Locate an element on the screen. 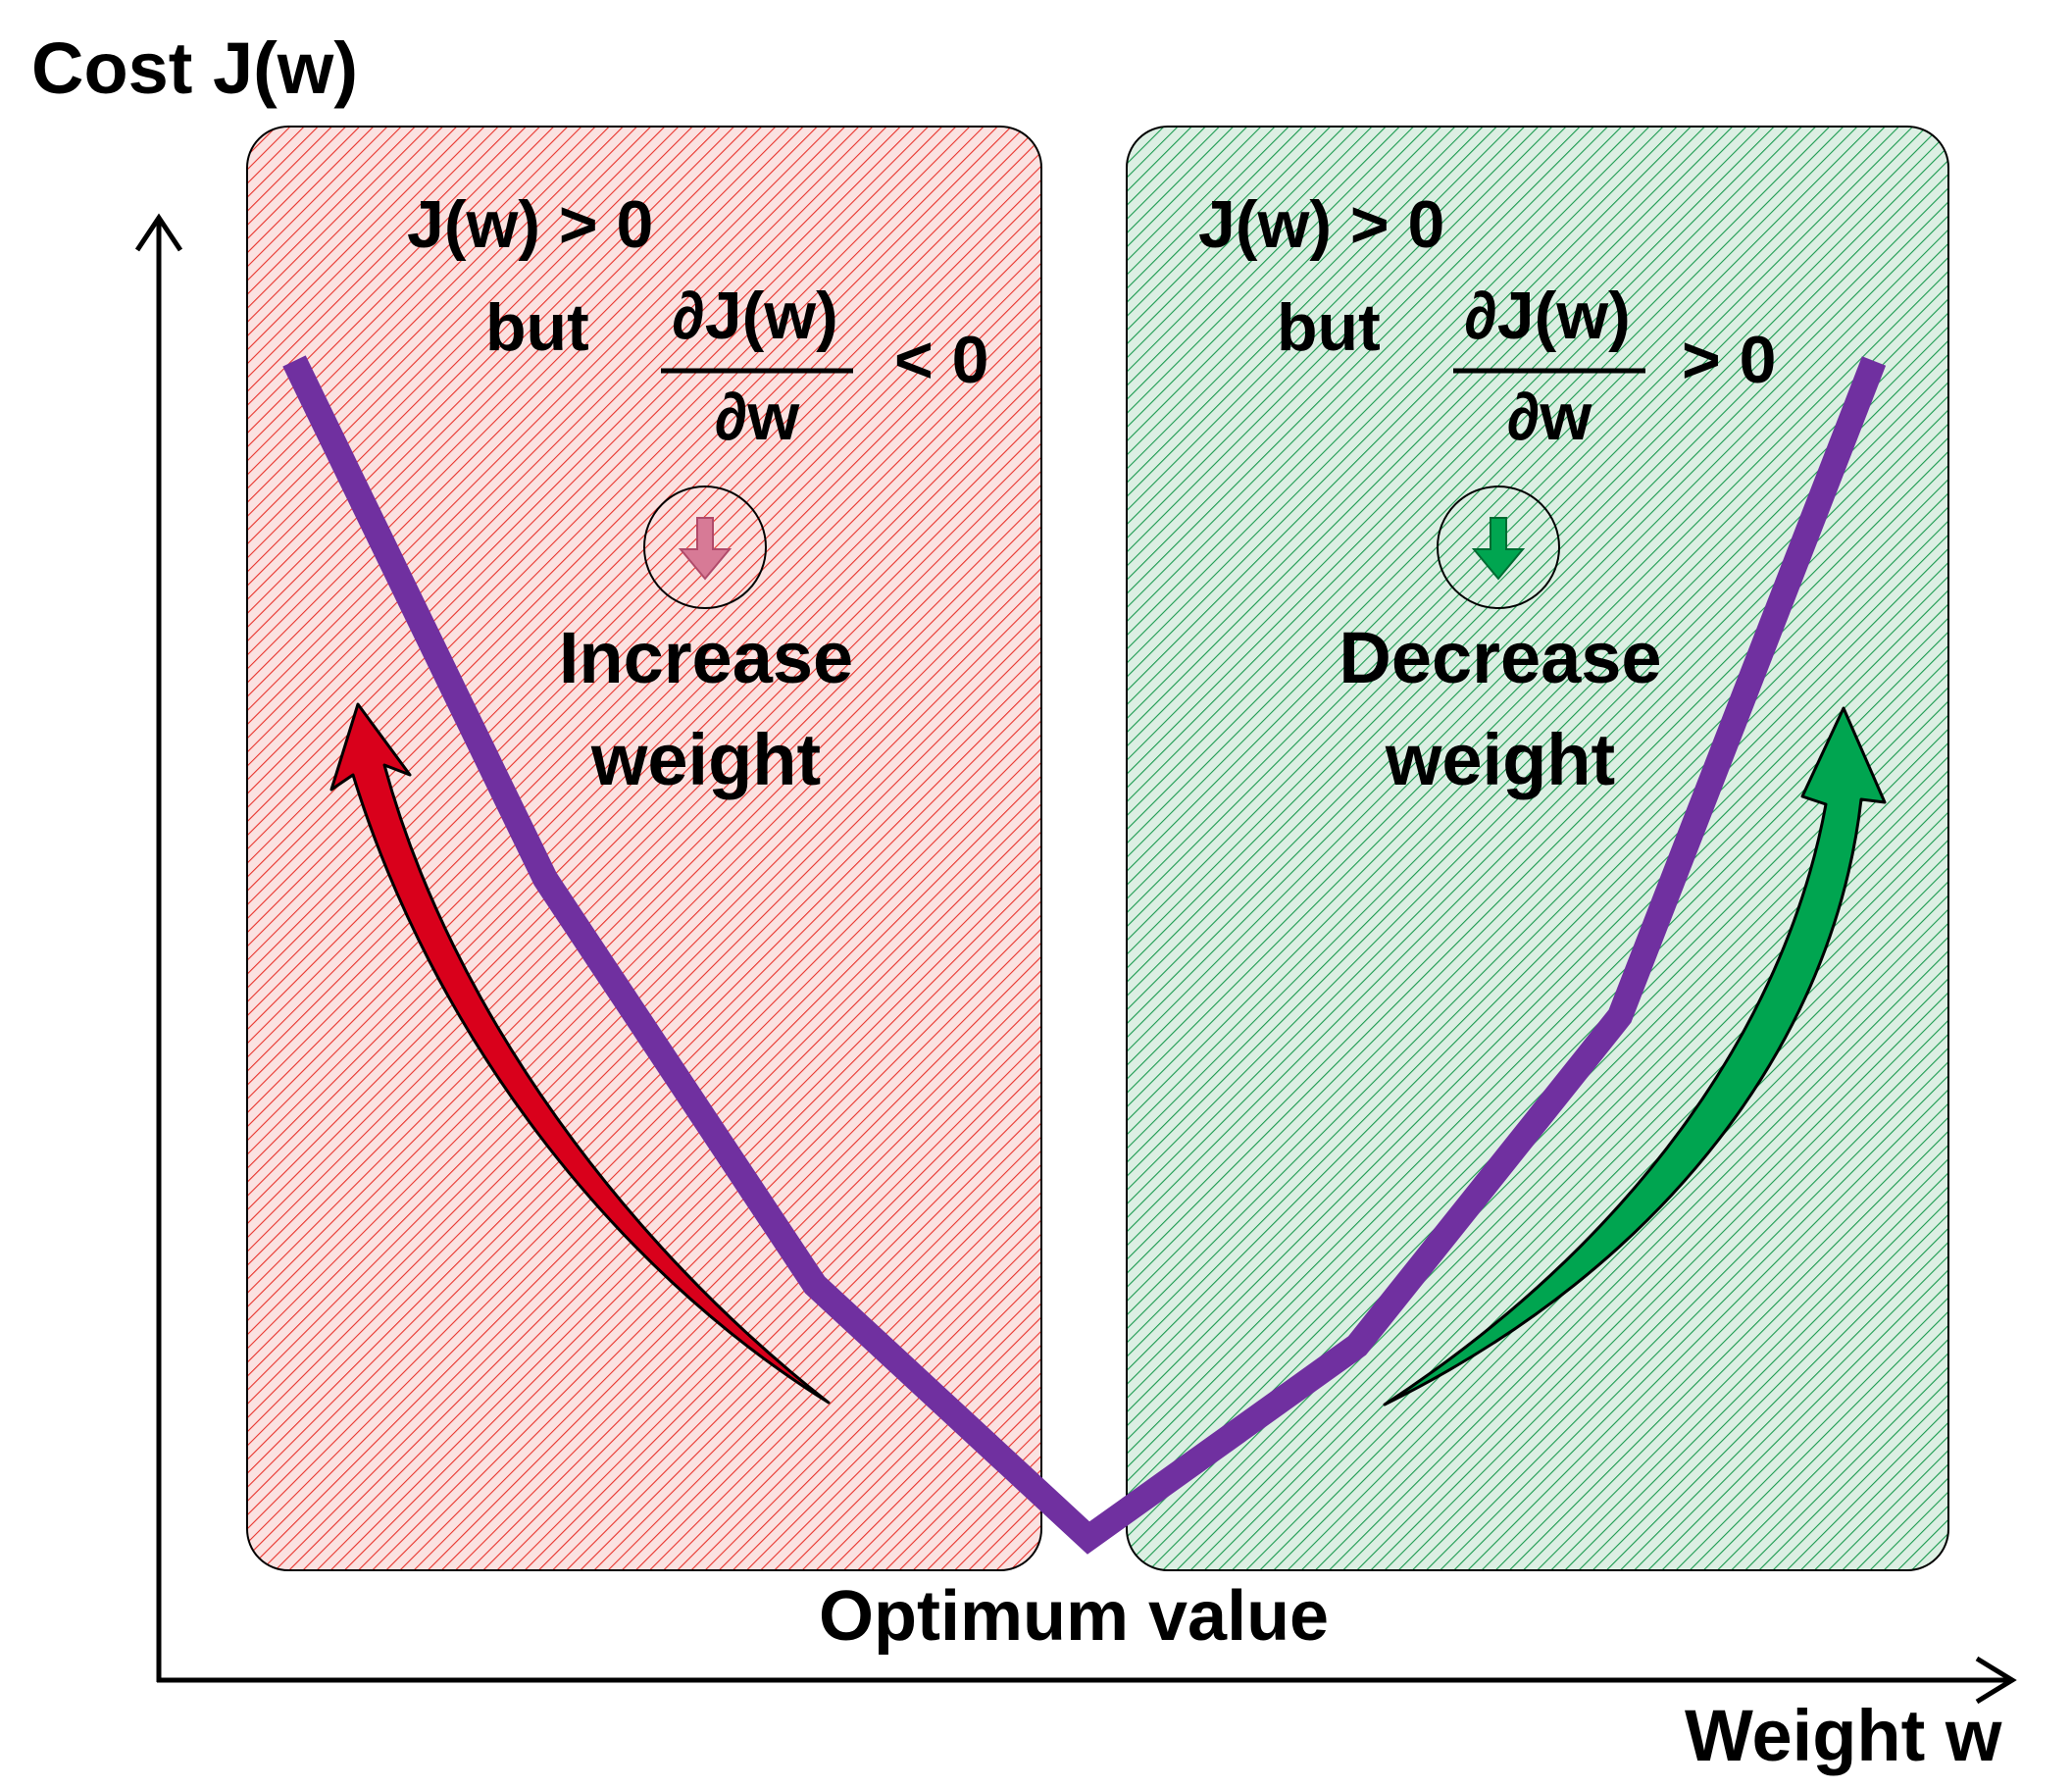  left-action-line1: Increase is located at coordinates (706, 658).